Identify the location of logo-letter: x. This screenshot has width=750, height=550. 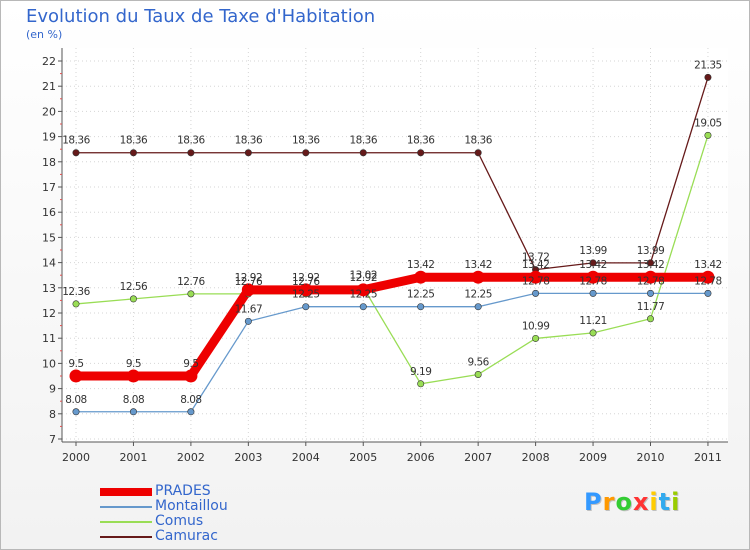
(641, 502).